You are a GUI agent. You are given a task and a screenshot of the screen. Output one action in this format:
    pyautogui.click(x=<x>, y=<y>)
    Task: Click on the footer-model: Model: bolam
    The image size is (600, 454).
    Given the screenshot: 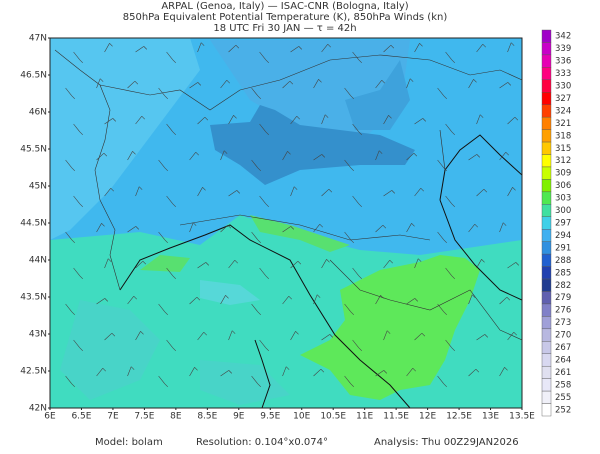 What is the action you would take?
    pyautogui.click(x=129, y=442)
    